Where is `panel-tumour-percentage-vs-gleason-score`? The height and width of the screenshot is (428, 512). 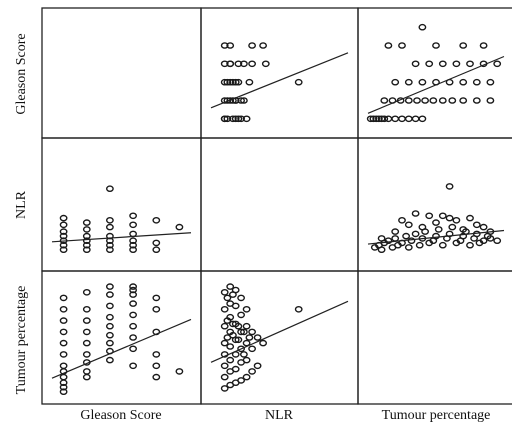
panel-tumour-percentage-vs-gleason-score is located at coordinates (121, 339).